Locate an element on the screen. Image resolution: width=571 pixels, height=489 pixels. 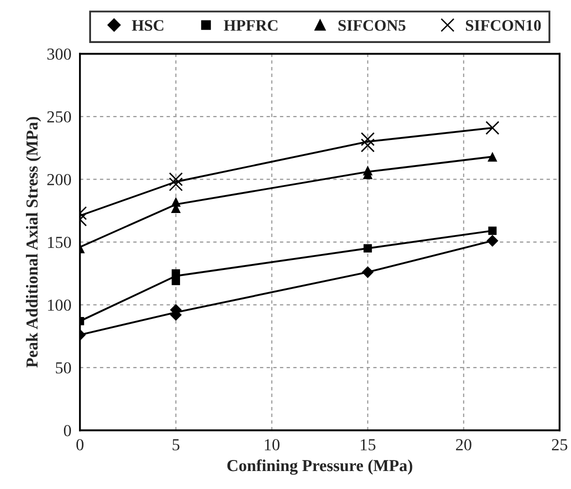
x-axis-title: Confining Pressure (MPa) is located at coordinates (319, 467).